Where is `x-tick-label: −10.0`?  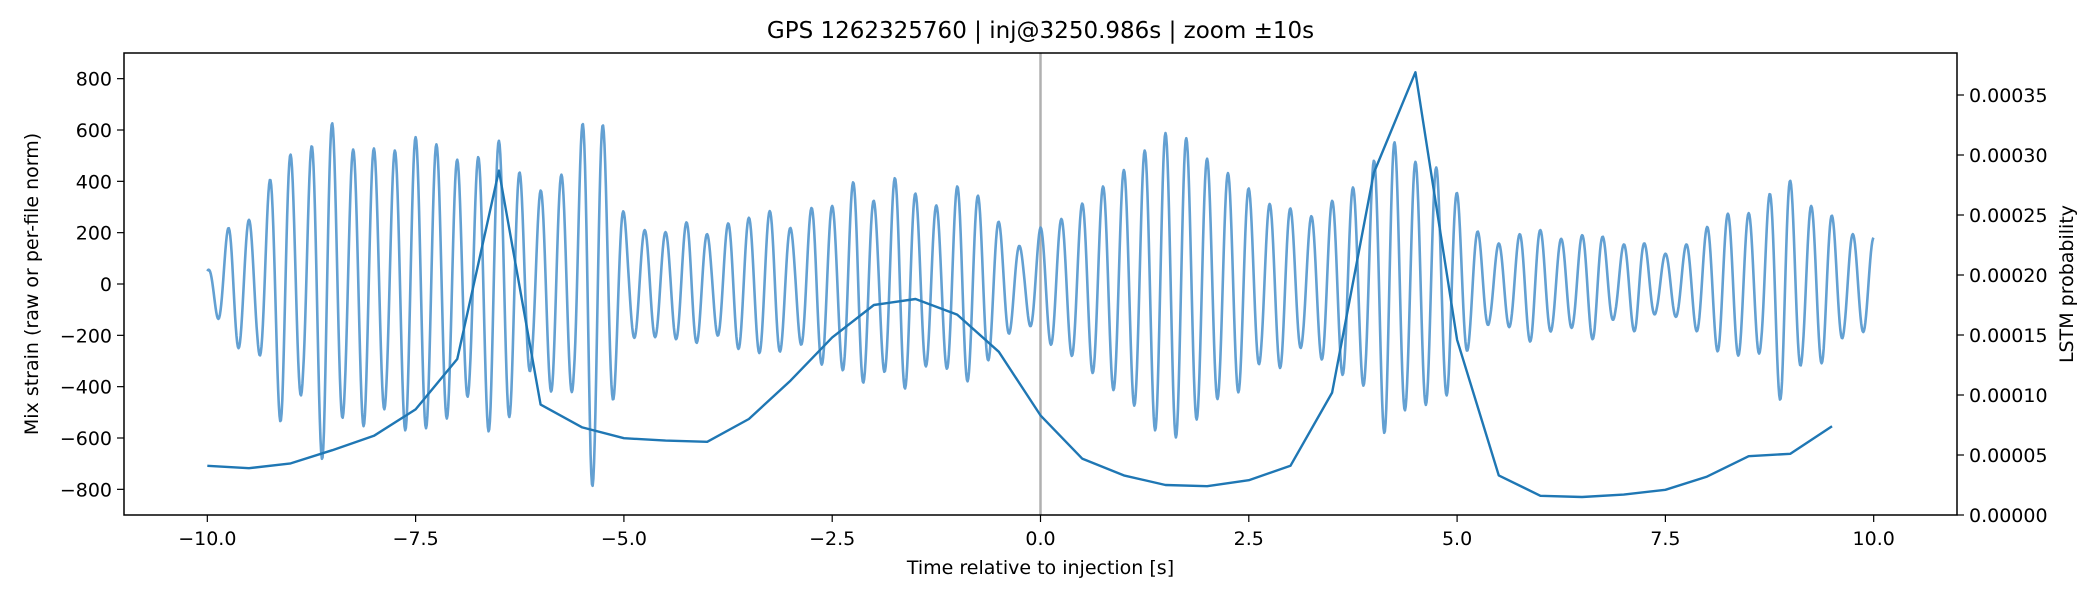
x-tick-label: −10.0 is located at coordinates (207, 539).